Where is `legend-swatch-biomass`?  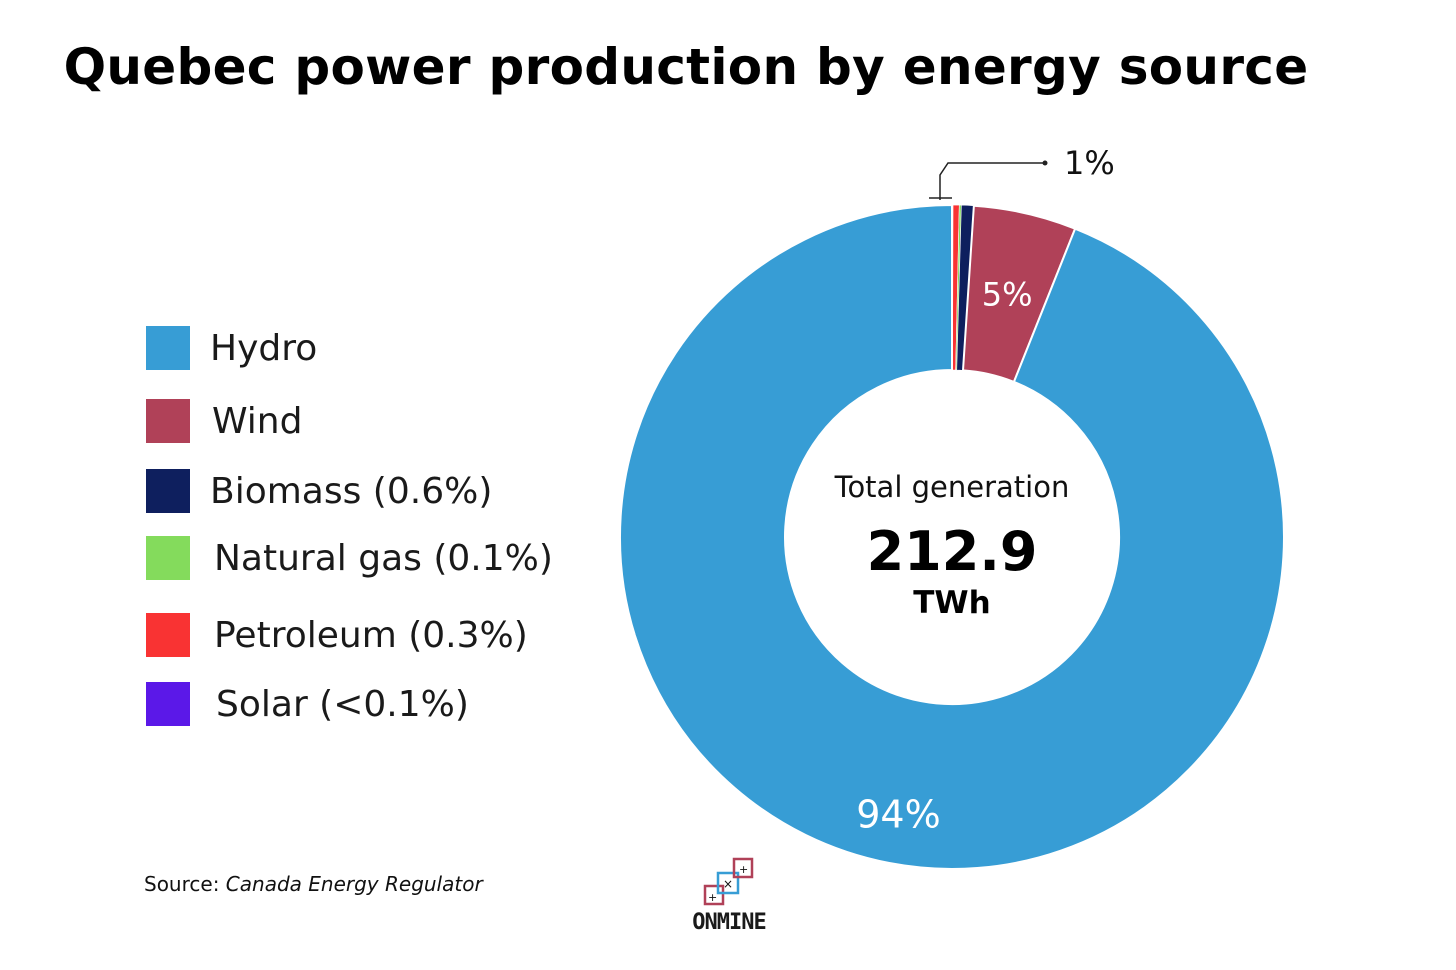 legend-swatch-biomass is located at coordinates (168, 491).